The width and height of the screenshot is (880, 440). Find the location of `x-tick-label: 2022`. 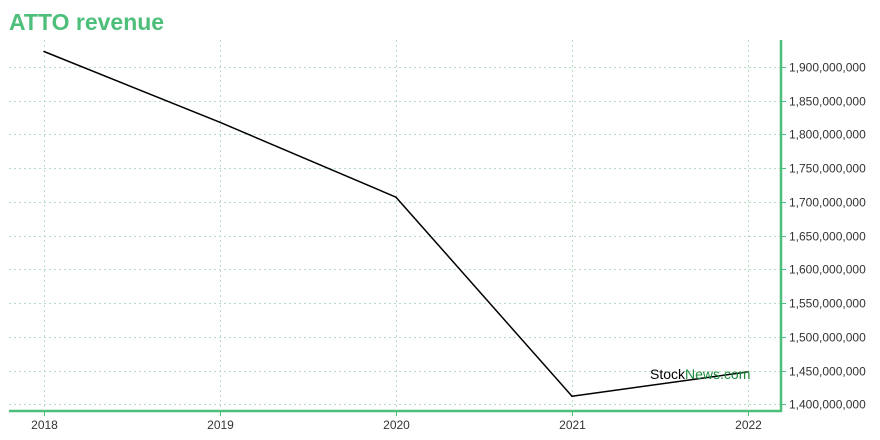

x-tick-label: 2022 is located at coordinates (748, 425).